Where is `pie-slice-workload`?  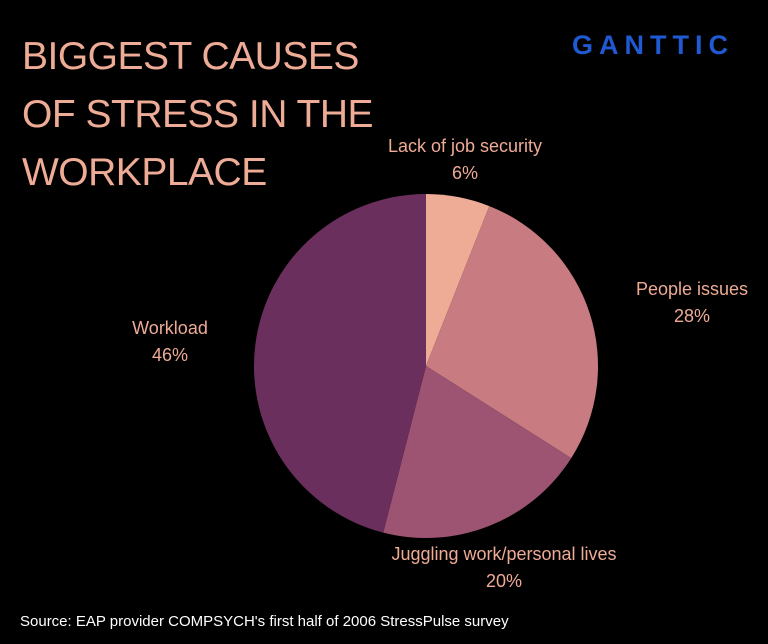
pie-slice-workload is located at coordinates (339, 363).